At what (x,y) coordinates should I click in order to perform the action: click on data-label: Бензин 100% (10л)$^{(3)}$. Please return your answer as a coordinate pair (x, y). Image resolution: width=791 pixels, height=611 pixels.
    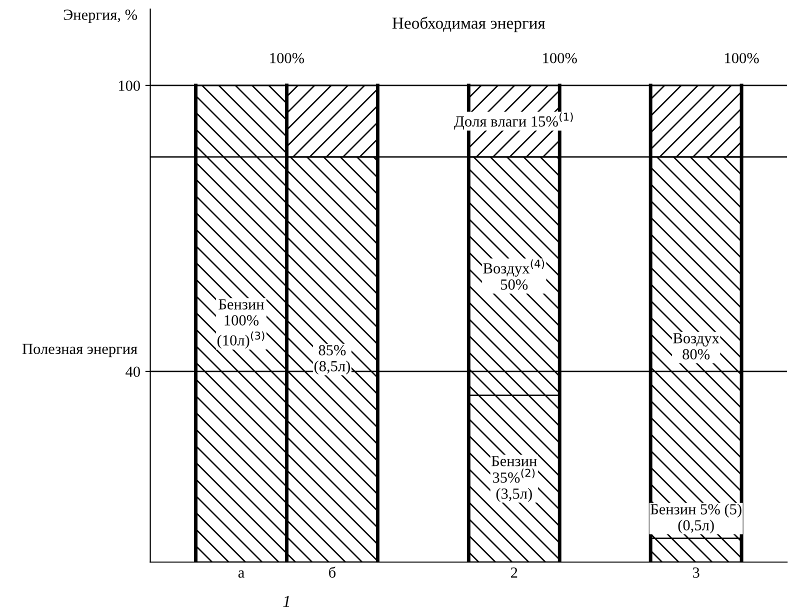
    Looking at the image, I should click on (240, 324).